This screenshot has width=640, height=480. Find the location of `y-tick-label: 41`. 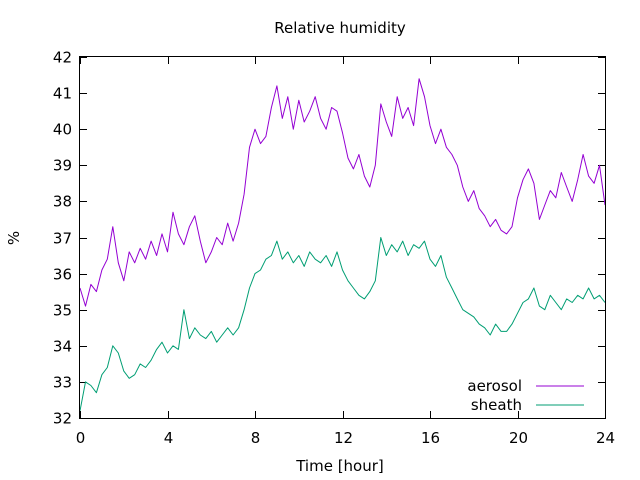

y-tick-label: 41 is located at coordinates (62, 94).